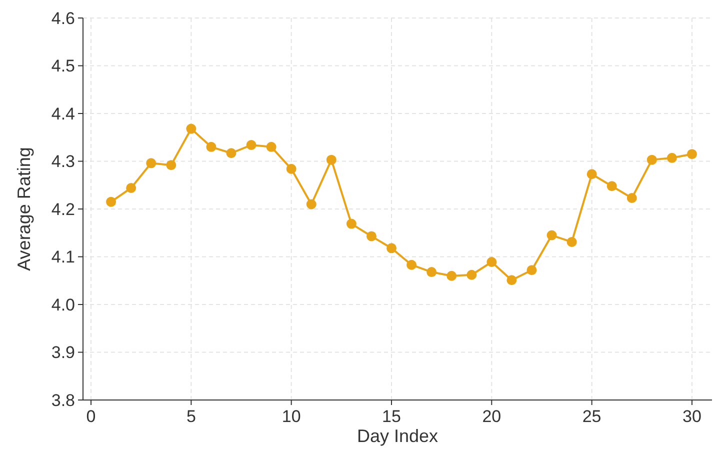 The width and height of the screenshot is (728, 456). I want to click on y-tick-label: 4.6, so click(63, 18).